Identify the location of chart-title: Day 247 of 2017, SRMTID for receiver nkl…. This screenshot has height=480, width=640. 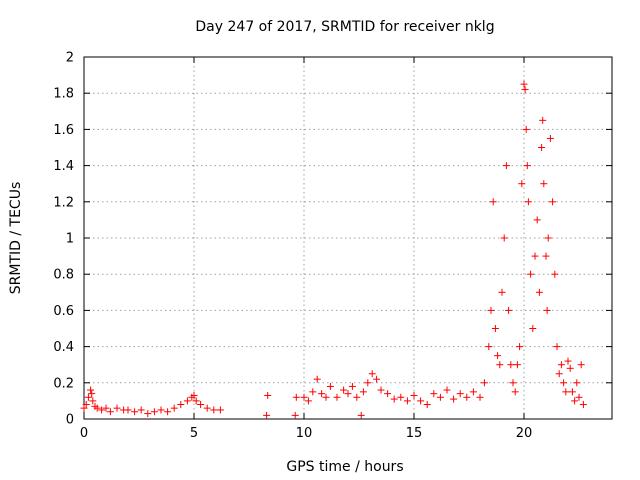
(344, 27).